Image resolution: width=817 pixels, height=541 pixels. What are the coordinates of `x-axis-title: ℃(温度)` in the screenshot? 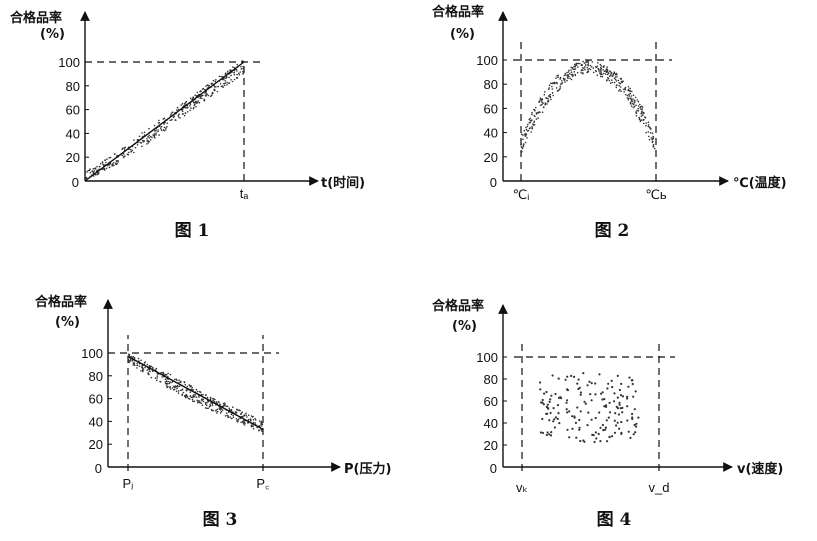 It's located at (760, 183).